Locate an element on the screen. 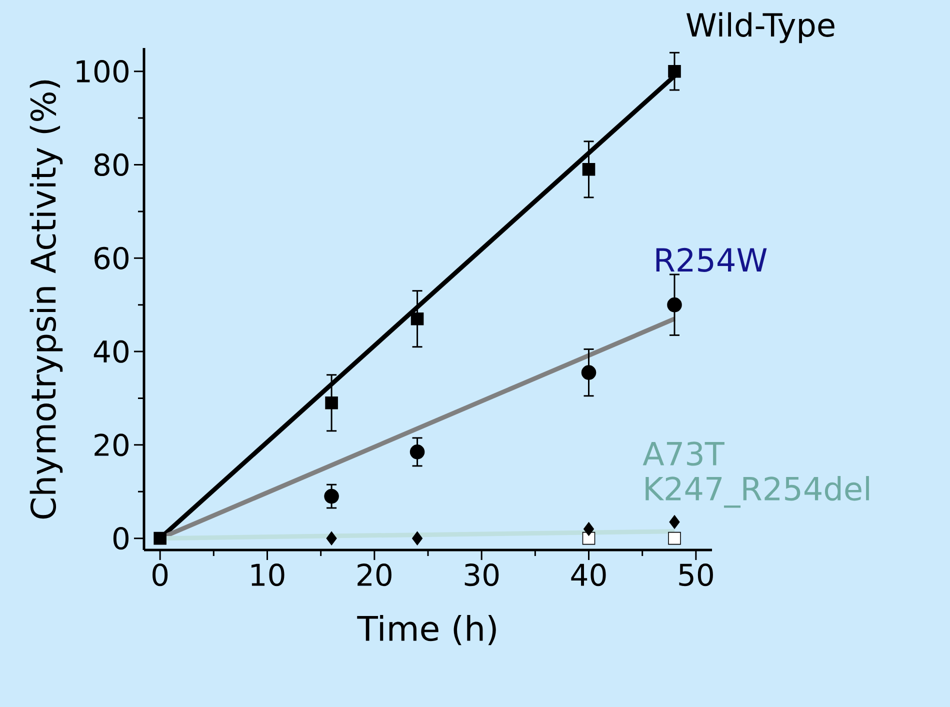  x-tick-label: 20 is located at coordinates (375, 575).